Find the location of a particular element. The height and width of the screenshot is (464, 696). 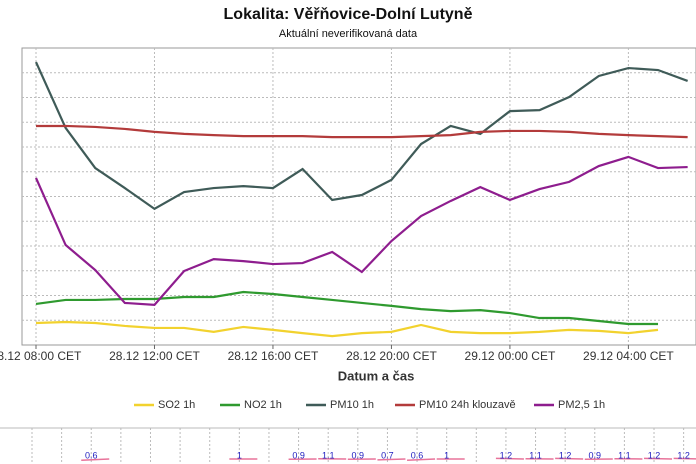

value-label: 0.7 is located at coordinates (387, 455).